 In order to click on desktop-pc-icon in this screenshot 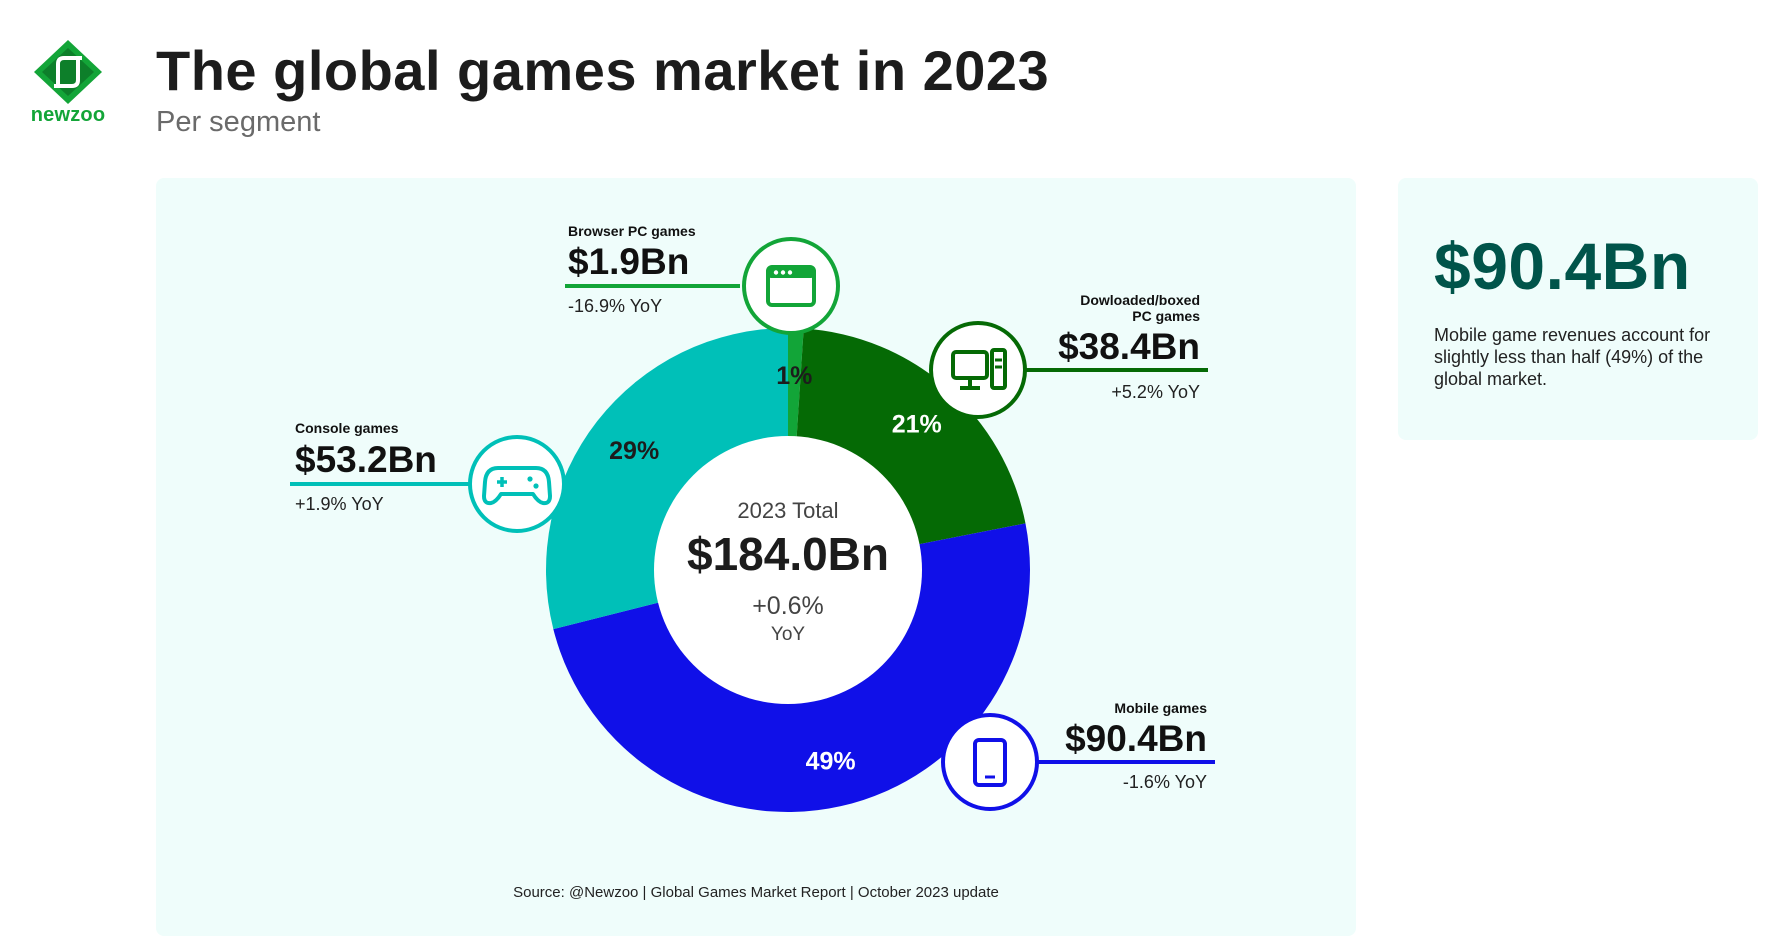, I will do `click(978, 370)`.